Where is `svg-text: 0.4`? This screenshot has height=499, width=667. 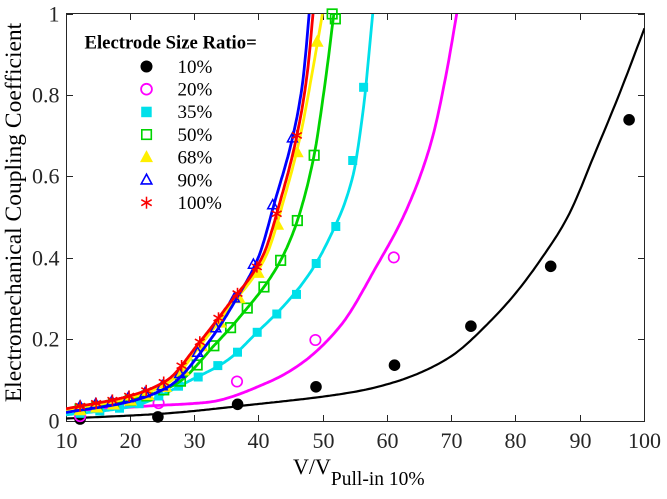 svg-text: 0.4 is located at coordinates (46, 258).